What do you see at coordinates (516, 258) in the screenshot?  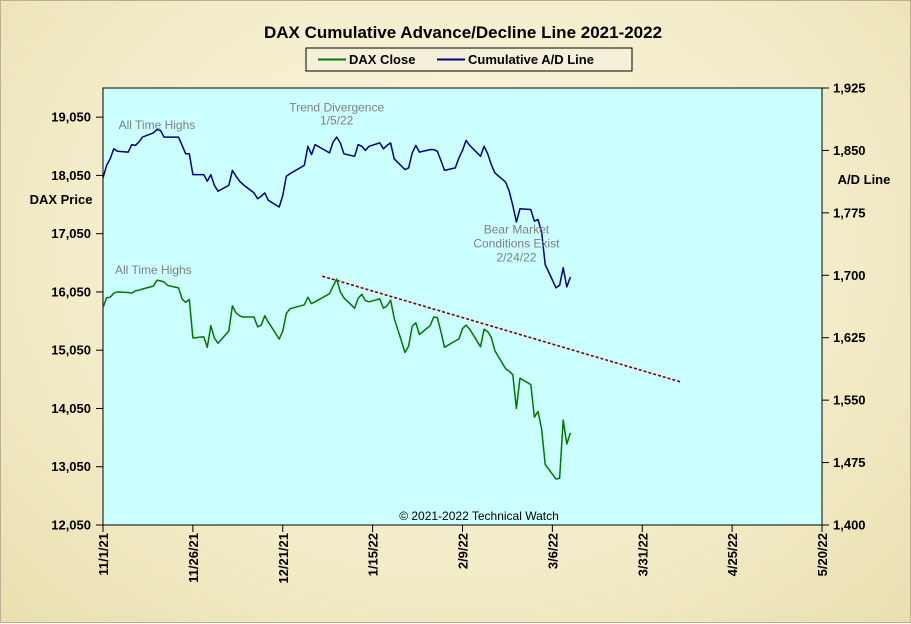 I see `chart-annotation: 2/24/22` at bounding box center [516, 258].